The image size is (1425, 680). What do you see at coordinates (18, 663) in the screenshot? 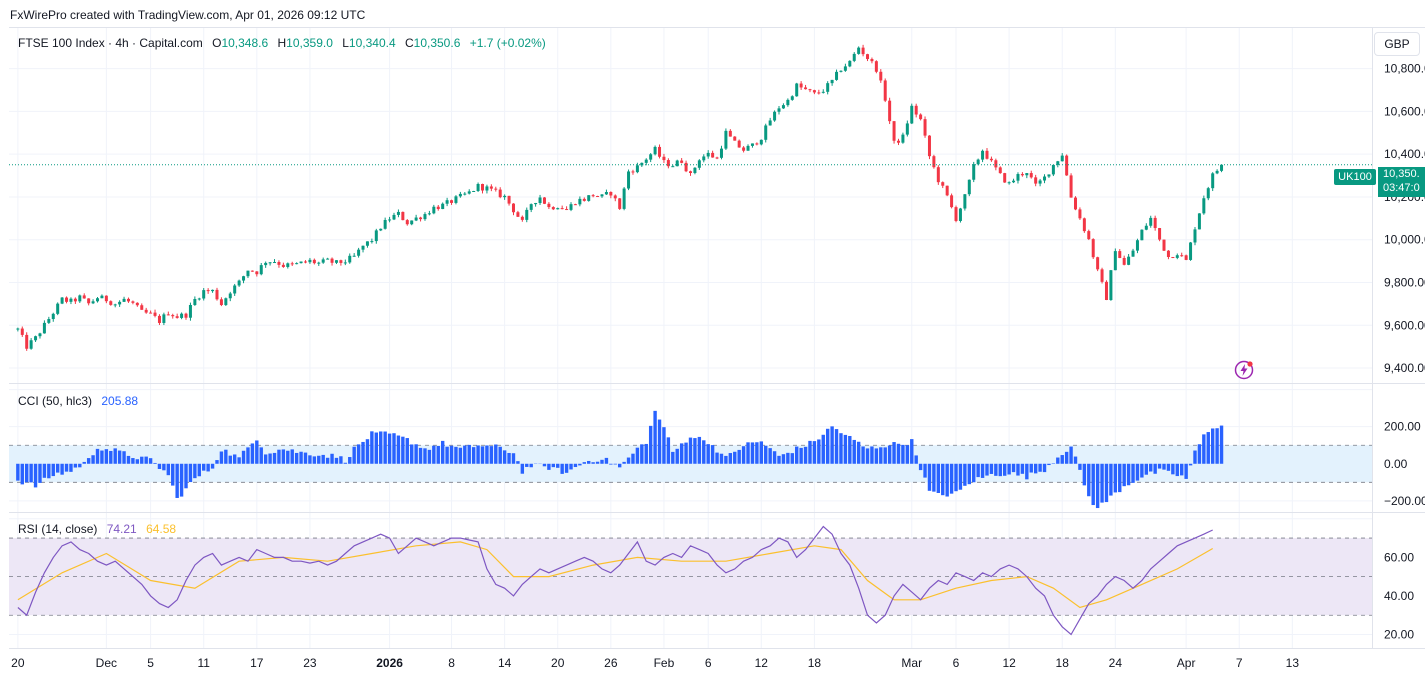
I see `x-tick-label: 20` at bounding box center [18, 663].